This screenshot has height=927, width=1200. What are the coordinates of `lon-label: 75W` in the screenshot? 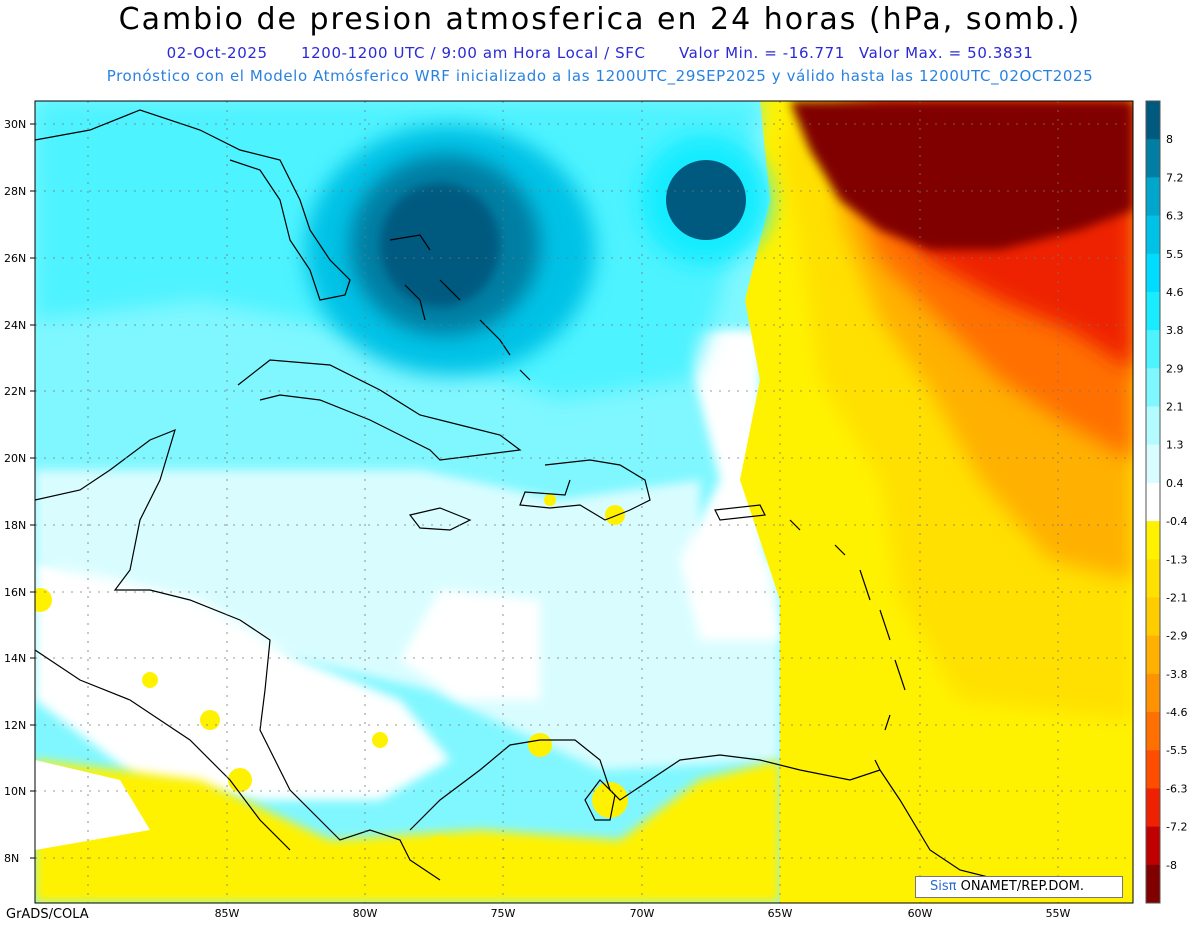 It's located at (503, 913).